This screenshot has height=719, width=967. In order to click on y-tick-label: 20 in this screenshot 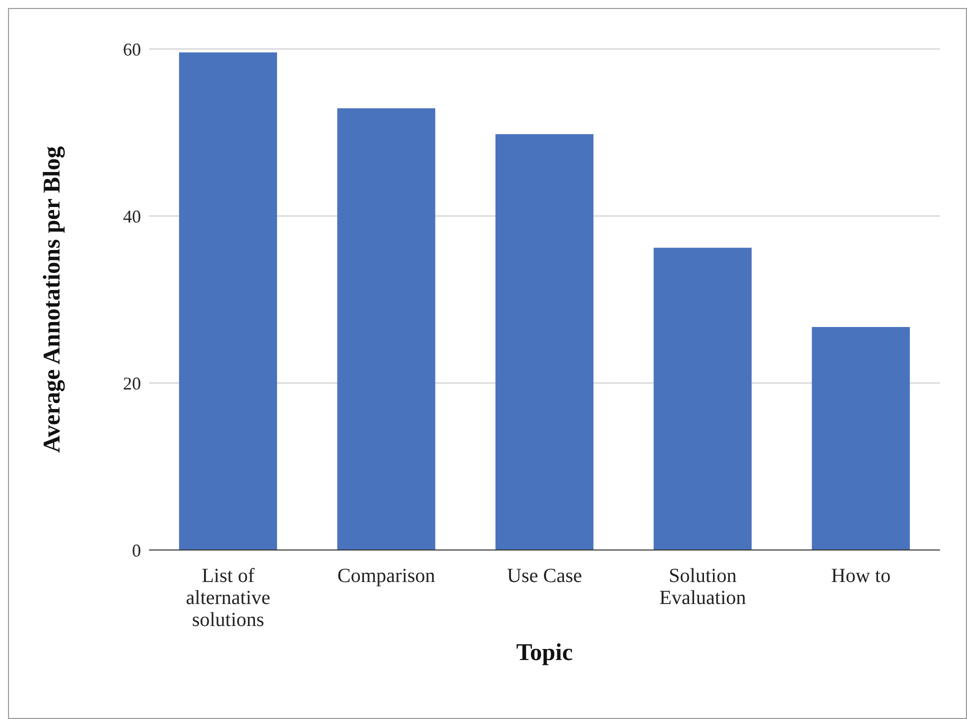, I will do `click(132, 383)`.